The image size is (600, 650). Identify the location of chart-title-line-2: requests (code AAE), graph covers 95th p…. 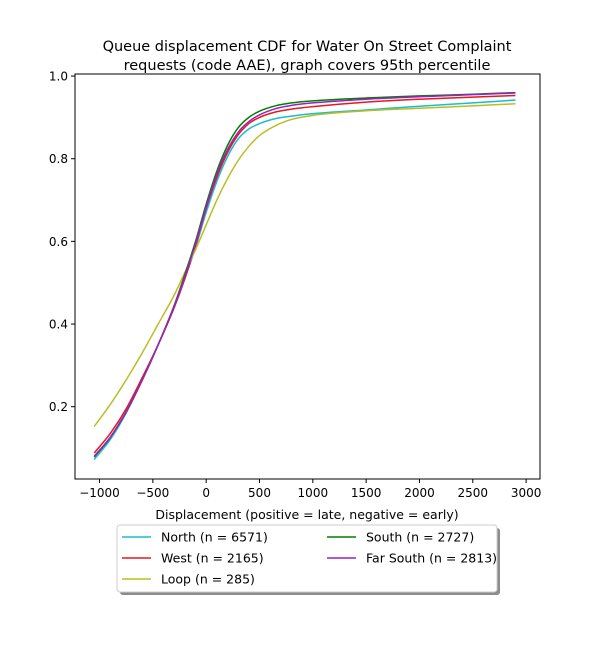
(307, 66).